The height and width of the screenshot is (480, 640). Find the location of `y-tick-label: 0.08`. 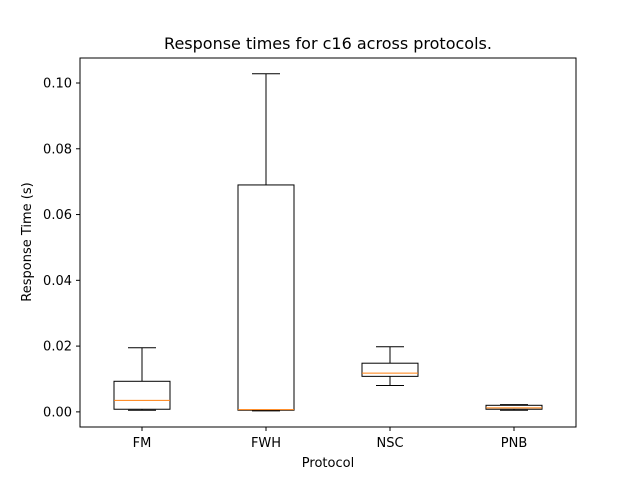

y-tick-label: 0.08 is located at coordinates (57, 149).